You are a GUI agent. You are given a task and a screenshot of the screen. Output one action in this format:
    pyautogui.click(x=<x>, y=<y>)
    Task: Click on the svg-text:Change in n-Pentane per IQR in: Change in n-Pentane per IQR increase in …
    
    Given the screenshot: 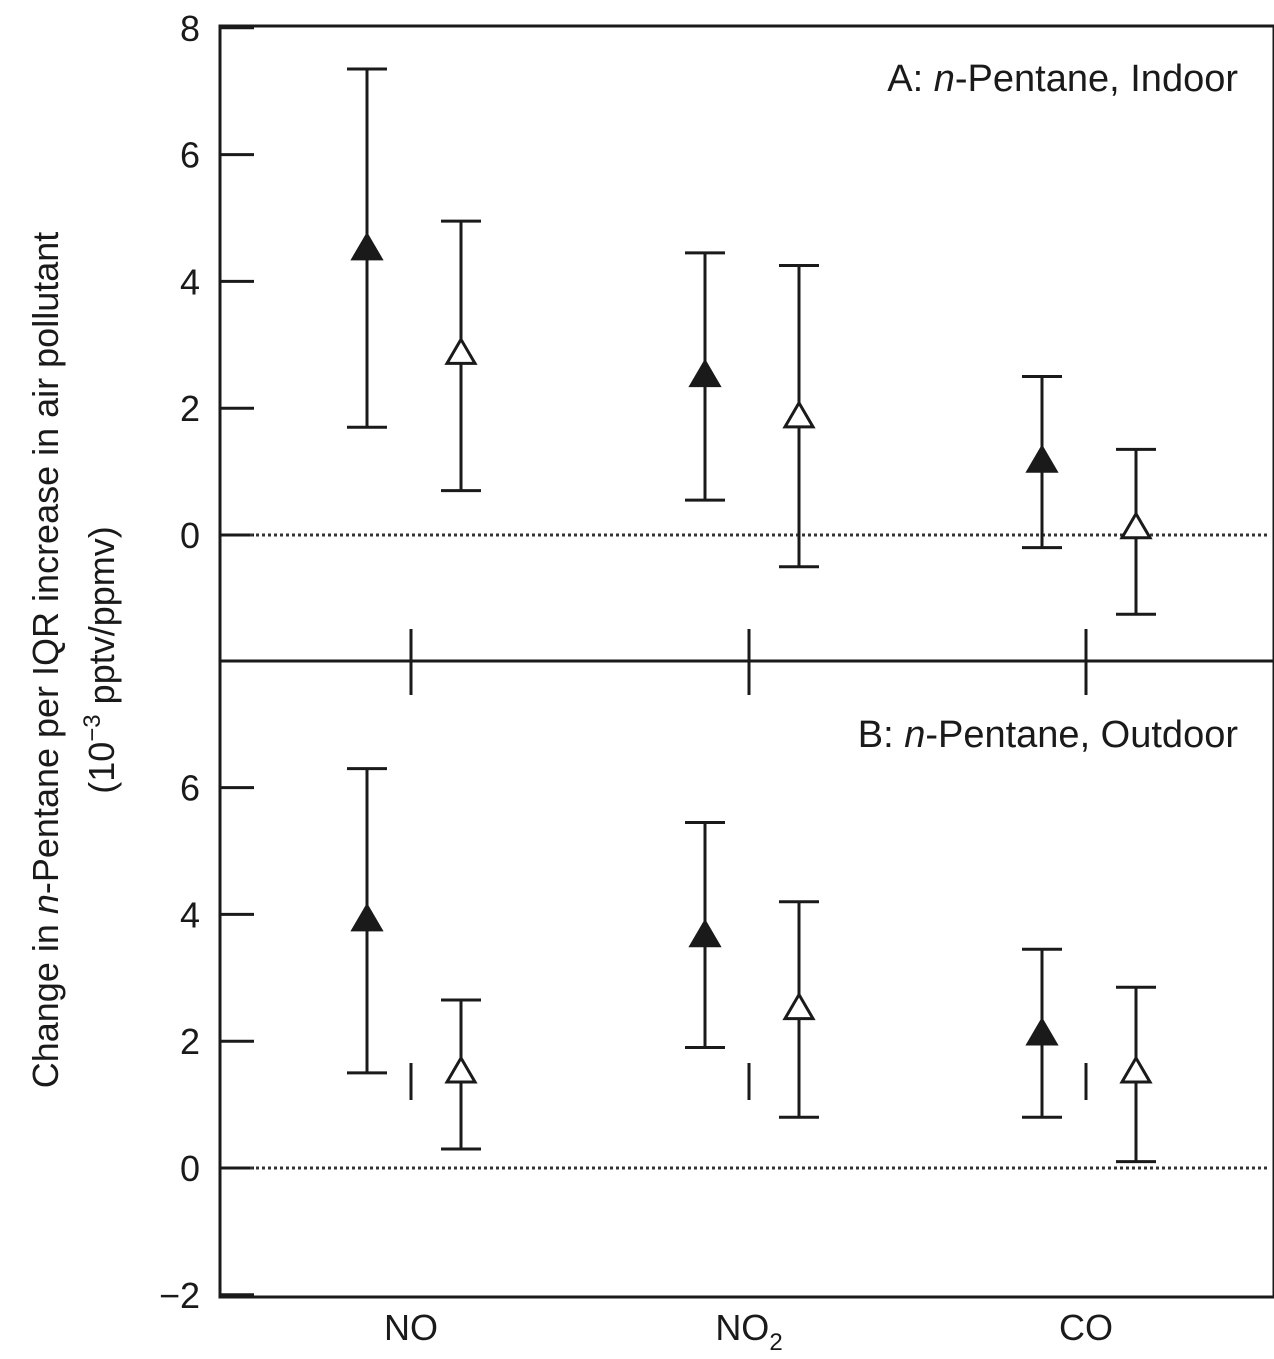 What is the action you would take?
    pyautogui.click(x=45, y=660)
    